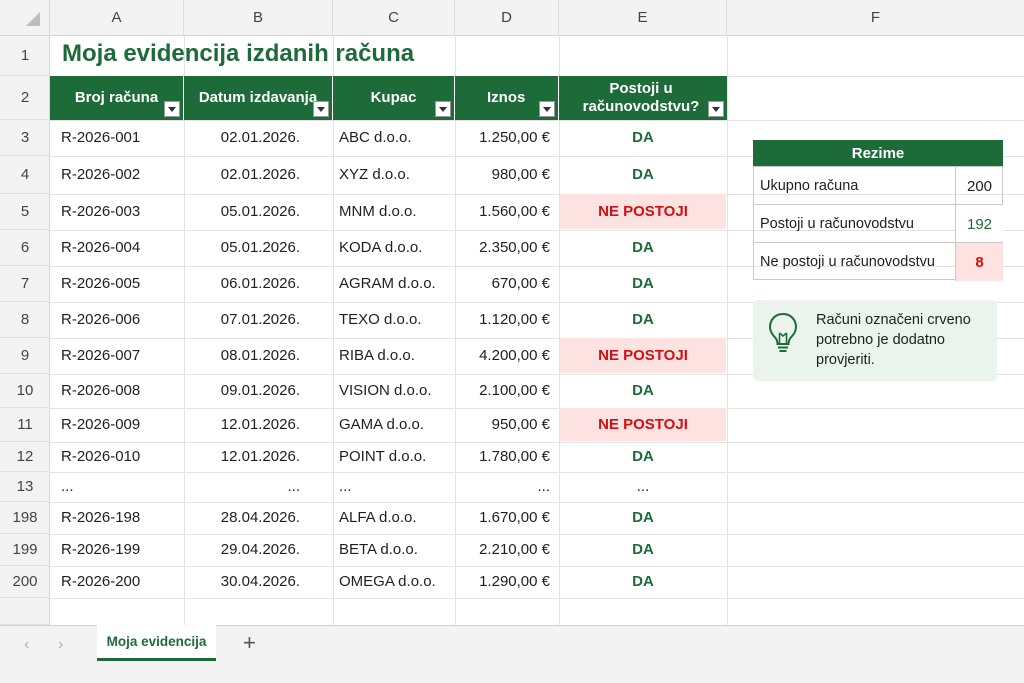  What do you see at coordinates (25, 18) in the screenshot?
I see `select-all-corner` at bounding box center [25, 18].